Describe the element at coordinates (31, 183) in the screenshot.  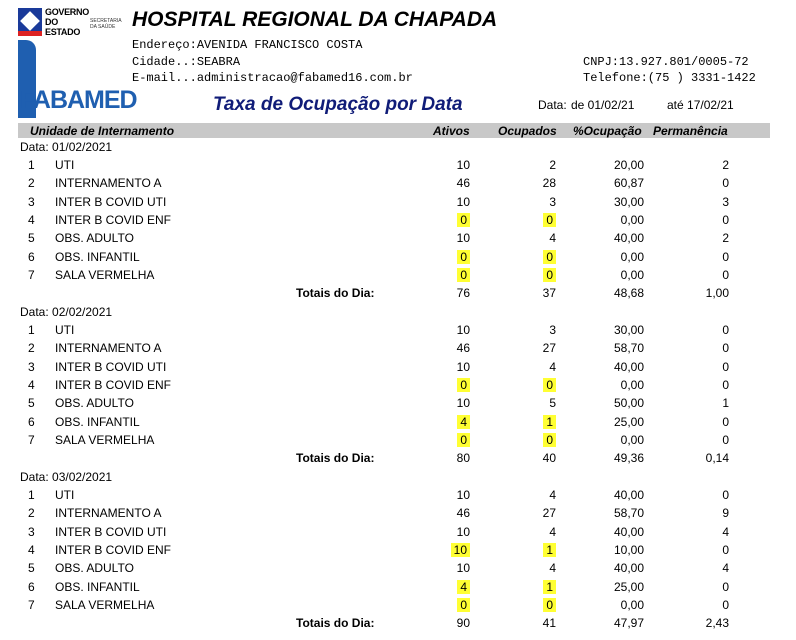
I see `row-number: 2` at that location.